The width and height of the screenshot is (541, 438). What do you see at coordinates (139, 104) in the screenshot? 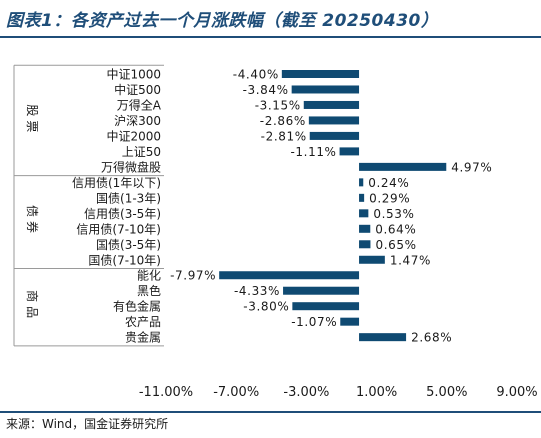
I see `category-label: 万得全A` at bounding box center [139, 104].